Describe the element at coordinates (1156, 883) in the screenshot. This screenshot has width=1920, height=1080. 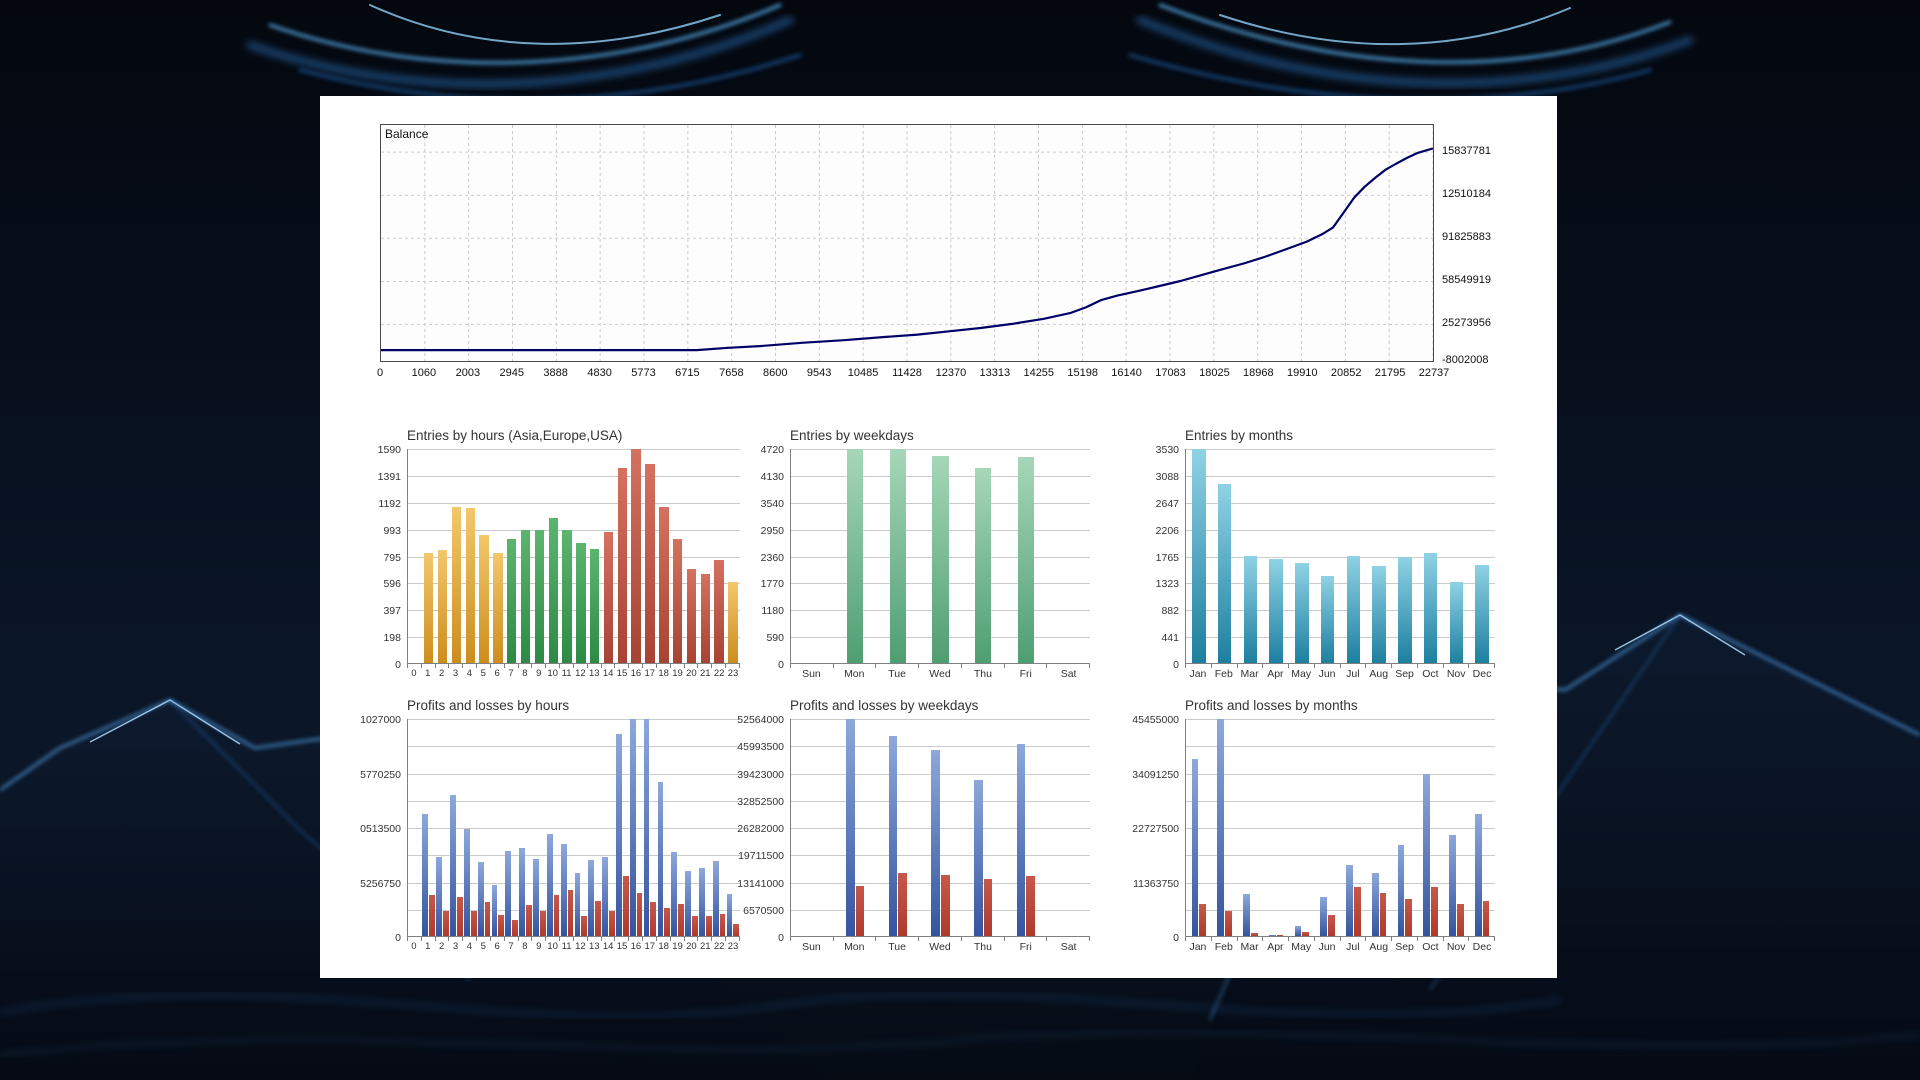
I see `y-tick-label: 11363750` at that location.